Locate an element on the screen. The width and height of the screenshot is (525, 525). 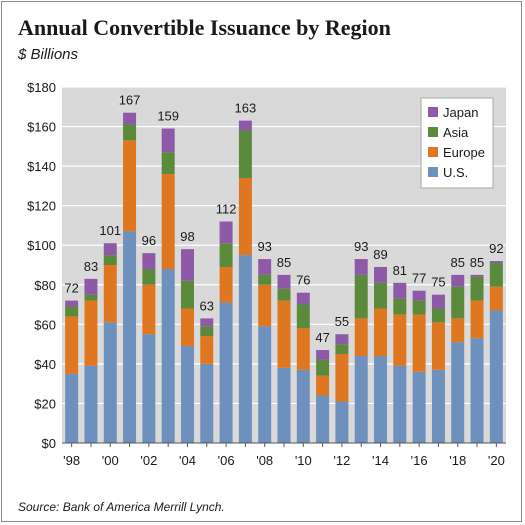
bar-segment-asia-2019 is located at coordinates (477, 288).